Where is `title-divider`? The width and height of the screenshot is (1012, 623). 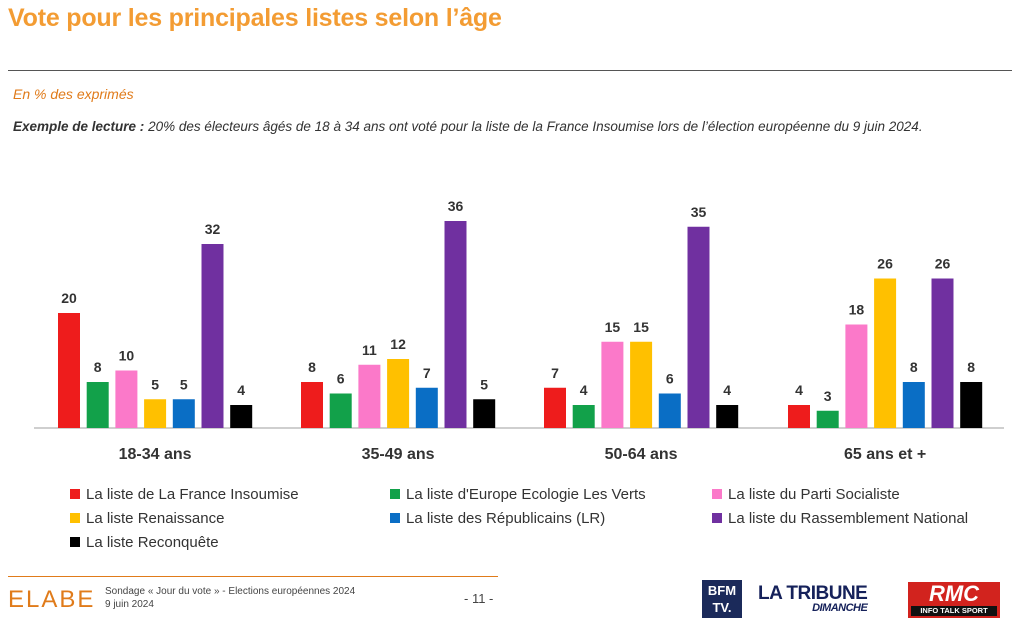
title-divider is located at coordinates (510, 70).